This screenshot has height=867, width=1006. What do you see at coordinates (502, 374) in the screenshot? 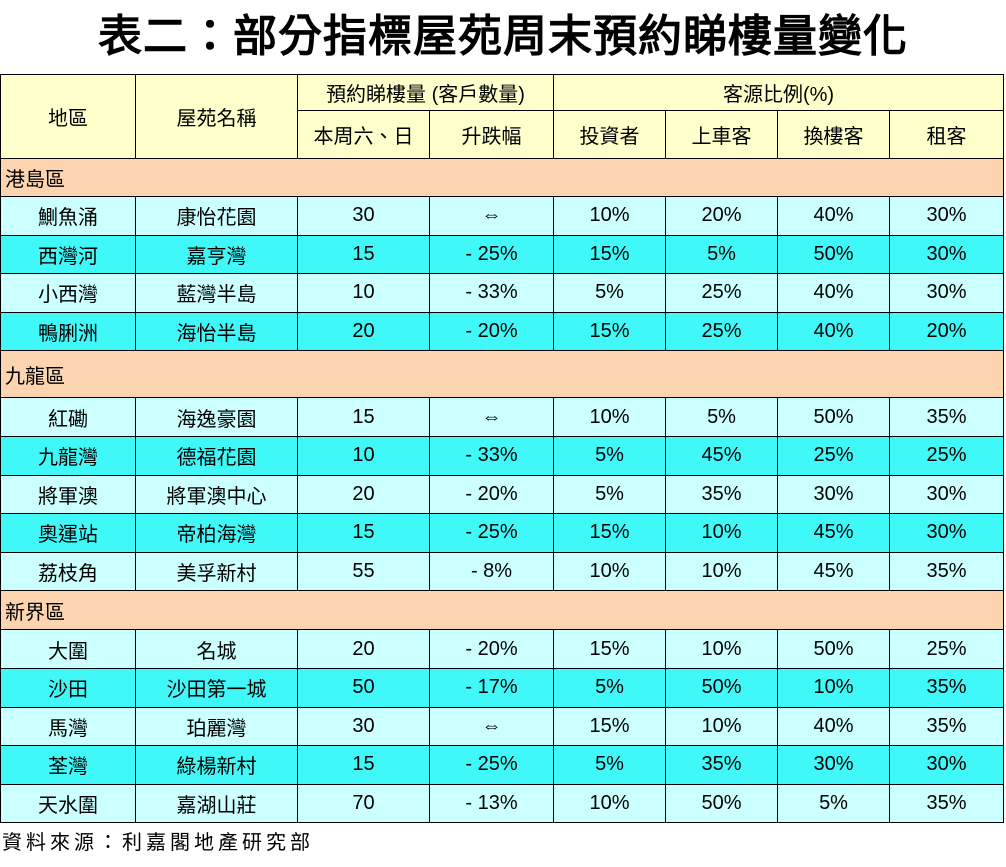
I see `section-row: 九龍區` at bounding box center [502, 374].